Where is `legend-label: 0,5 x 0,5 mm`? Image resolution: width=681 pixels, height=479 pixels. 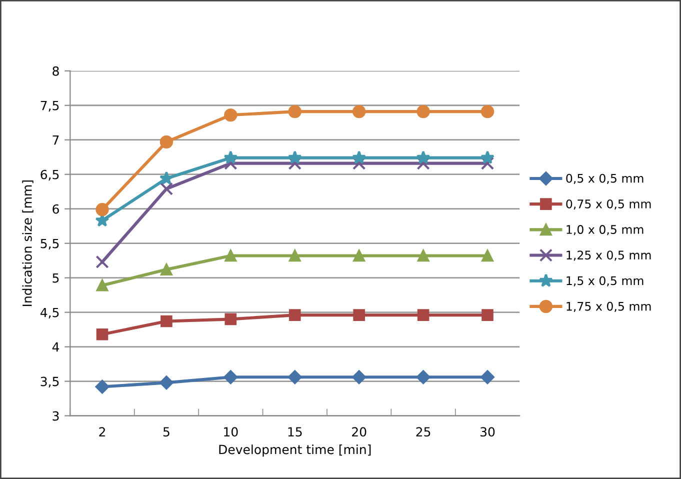
legend-label: 0,5 x 0,5 mm is located at coordinates (605, 179).